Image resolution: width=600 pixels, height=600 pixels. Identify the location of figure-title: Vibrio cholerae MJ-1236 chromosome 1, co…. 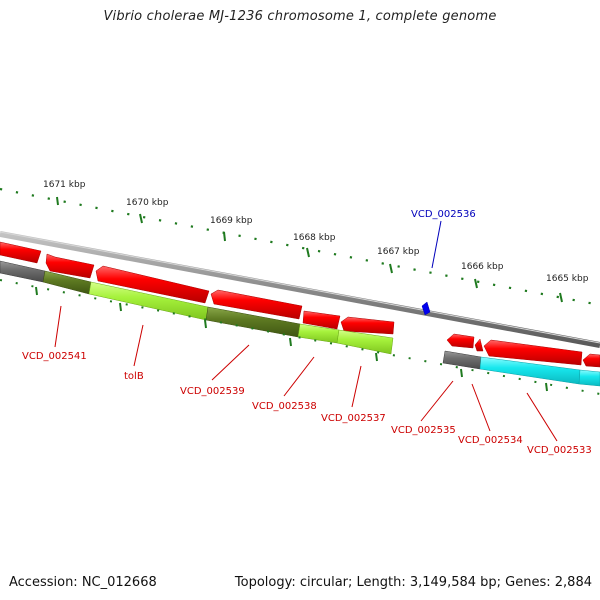
(300, 16).